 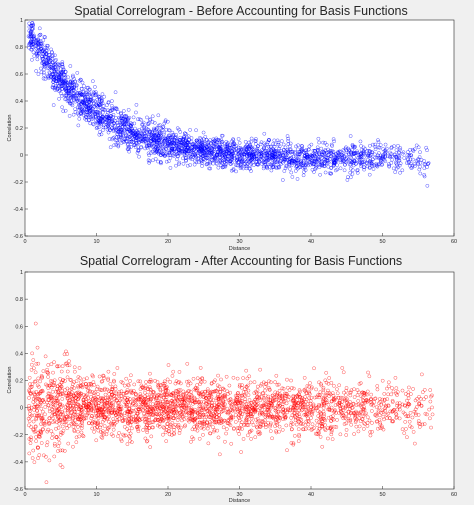 I want to click on y-tick-label: 1, so click(x=21, y=21).